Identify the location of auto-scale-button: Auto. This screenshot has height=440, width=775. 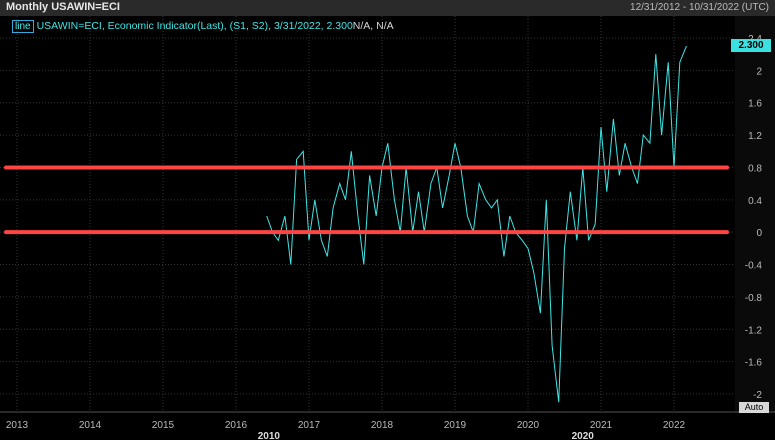
(754, 407).